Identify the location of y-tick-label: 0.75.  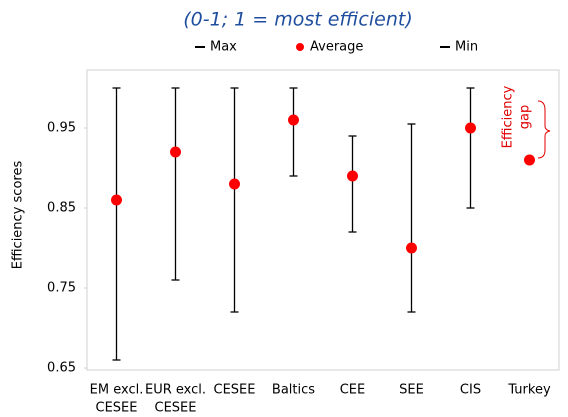
(61, 288).